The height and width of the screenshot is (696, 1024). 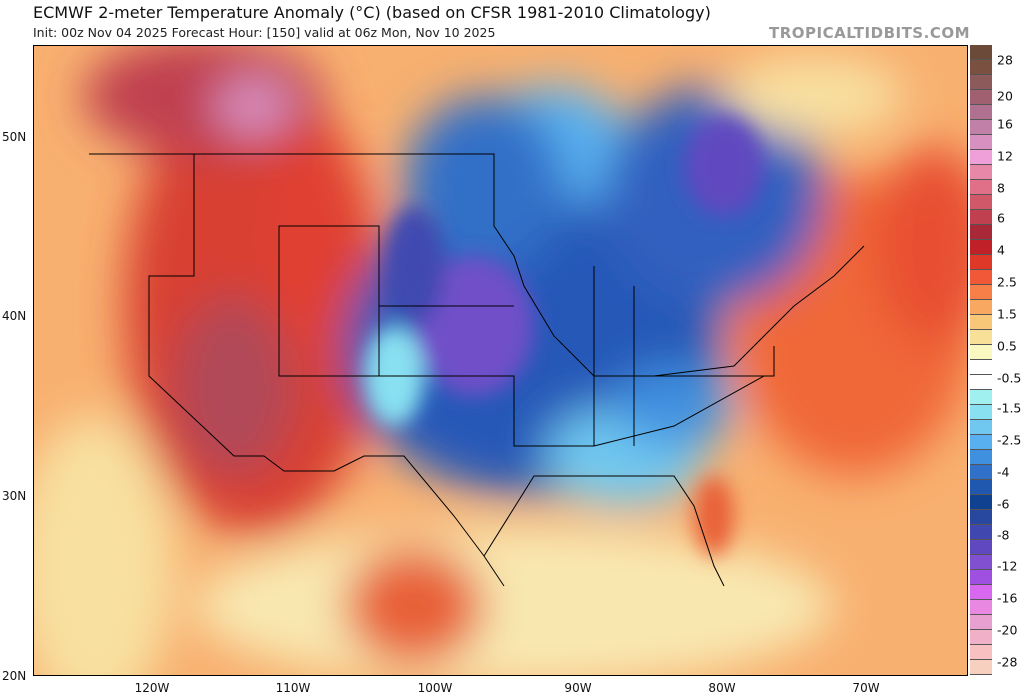 What do you see at coordinates (14, 496) in the screenshot?
I see `lat-label-30n: 30N` at bounding box center [14, 496].